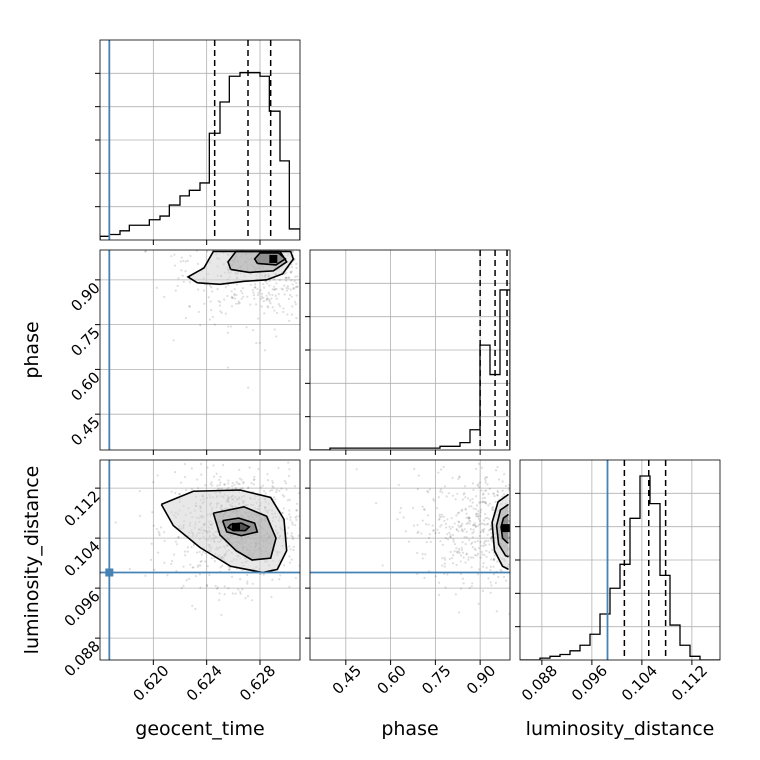  Describe the element at coordinates (410, 560) in the screenshot. I see `joint-phase-luminosity_distance-background` at that location.